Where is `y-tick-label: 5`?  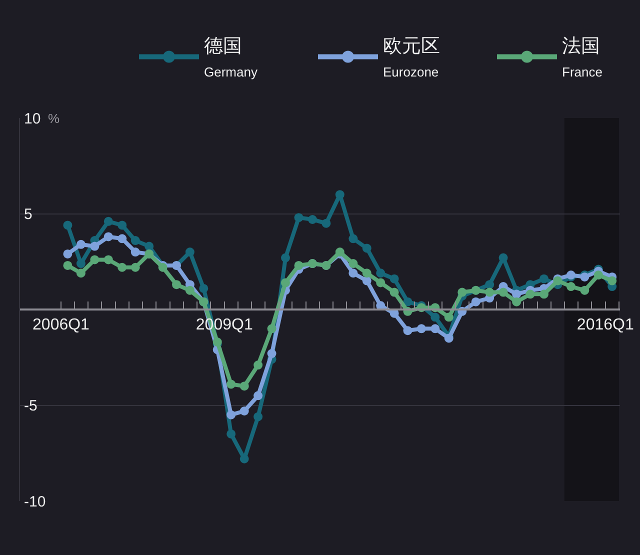
y-tick-label: 5 is located at coordinates (28, 214).